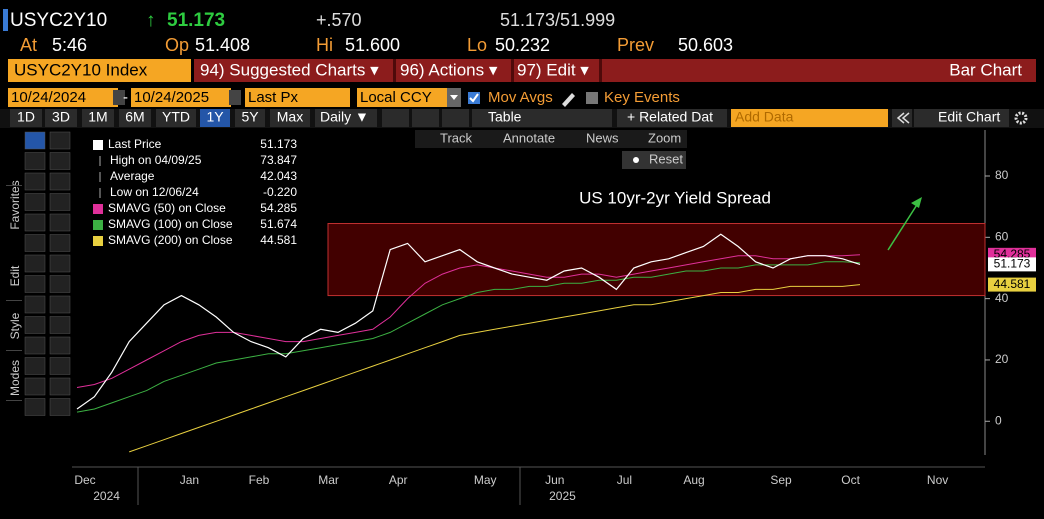 Image resolution: width=1044 pixels, height=519 pixels. I want to click on chart-tools-bar, so click(551, 139).